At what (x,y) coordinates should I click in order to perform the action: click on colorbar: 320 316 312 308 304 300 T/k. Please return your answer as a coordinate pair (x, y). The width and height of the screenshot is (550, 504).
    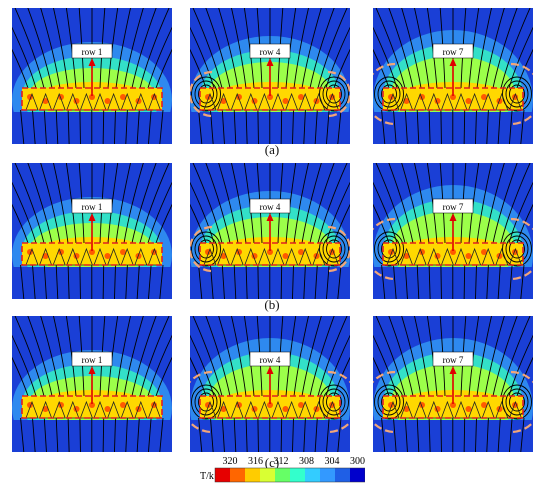
    Looking at the image, I should click on (282, 469).